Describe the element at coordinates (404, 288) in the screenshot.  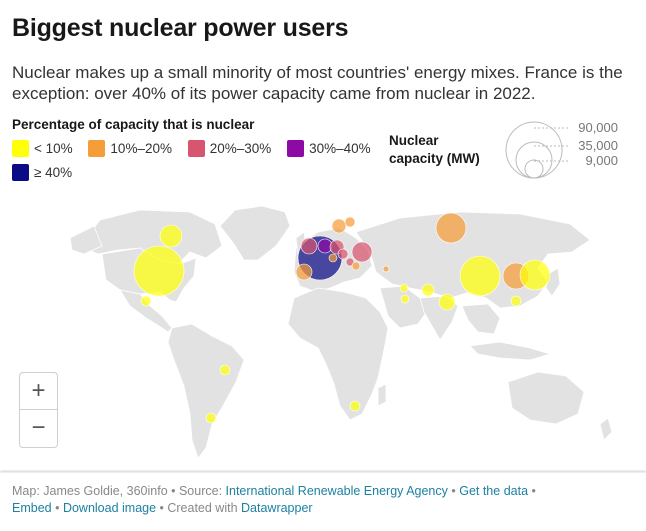
I see `bubble-turkey-iran` at that location.